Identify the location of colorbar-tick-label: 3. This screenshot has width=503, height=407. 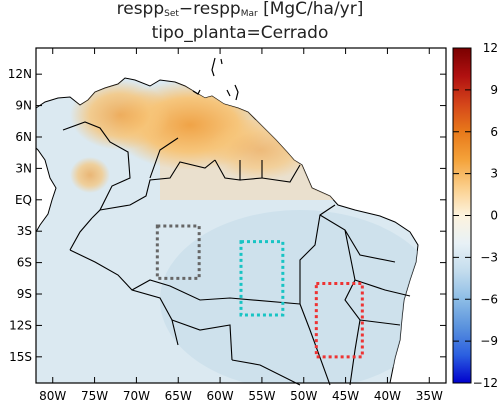
(494, 174).